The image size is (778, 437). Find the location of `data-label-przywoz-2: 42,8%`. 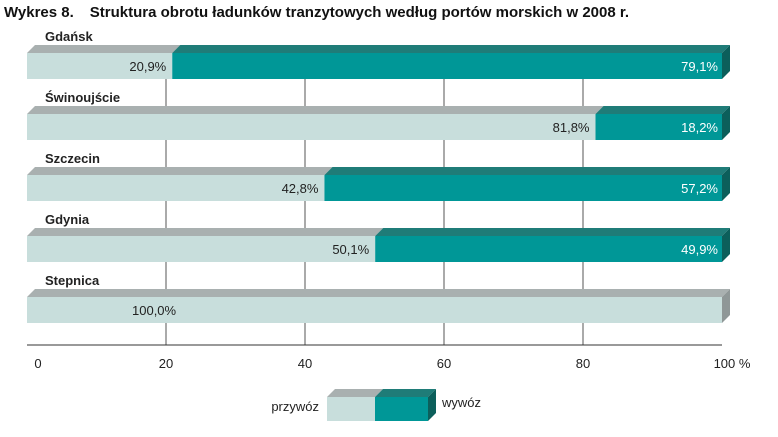

data-label-przywoz-2: 42,8% is located at coordinates (300, 188).